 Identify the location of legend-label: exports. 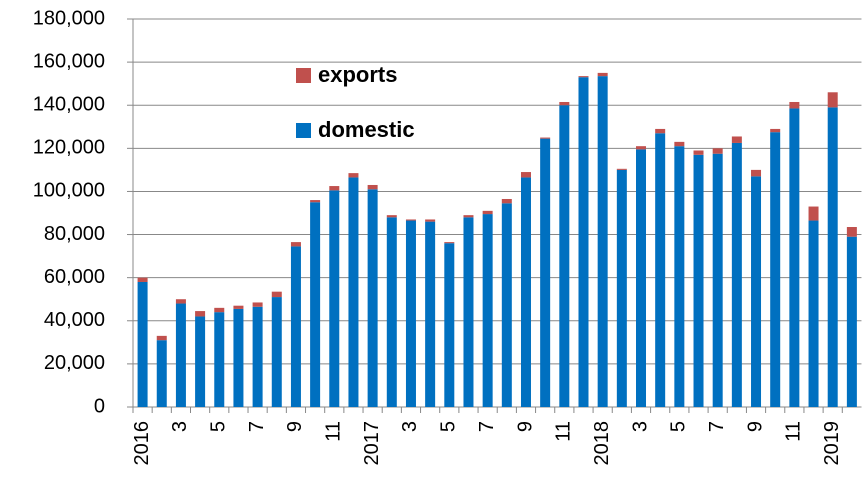
(357, 74).